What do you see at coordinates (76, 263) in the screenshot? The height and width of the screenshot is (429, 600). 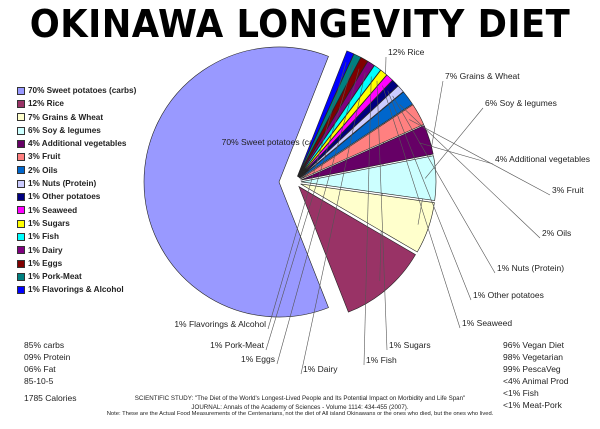 I see `legend-item: 1% Eggs` at bounding box center [76, 263].